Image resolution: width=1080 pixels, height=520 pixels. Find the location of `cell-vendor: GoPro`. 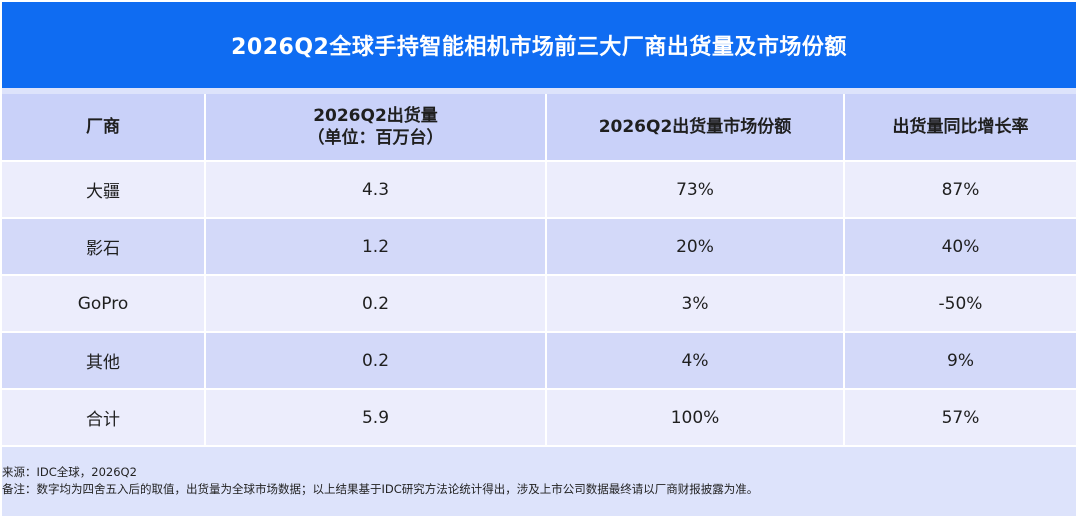

cell-vendor: GoPro is located at coordinates (104, 304).